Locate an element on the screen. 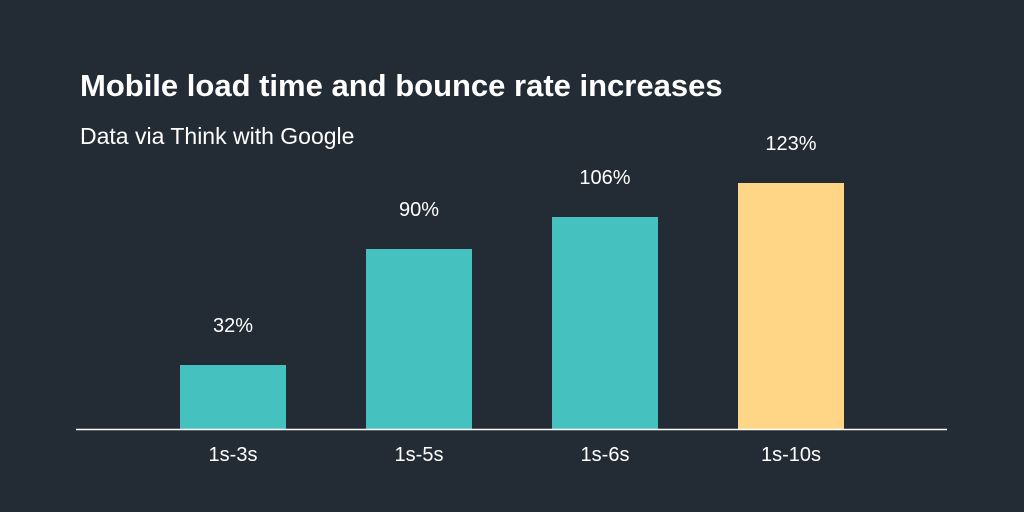 The image size is (1024, 512). bar-1s-6s is located at coordinates (605, 323).